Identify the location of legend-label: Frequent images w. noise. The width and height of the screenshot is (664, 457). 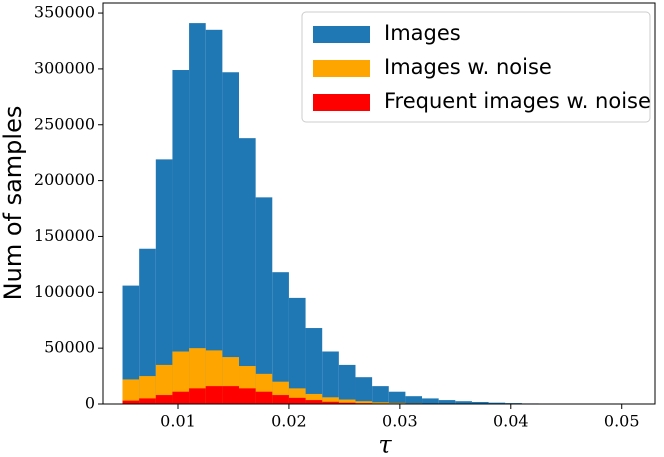
(517, 101).